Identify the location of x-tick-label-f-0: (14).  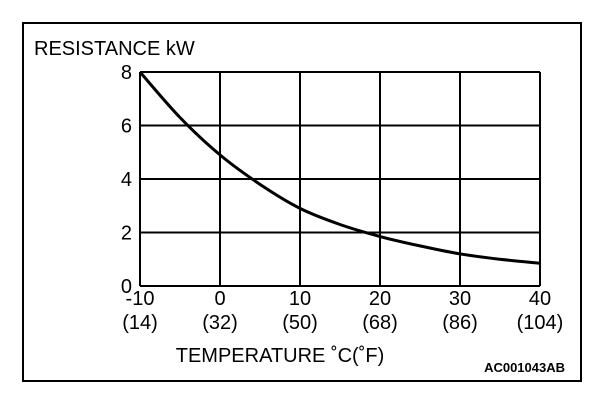
(140, 323).